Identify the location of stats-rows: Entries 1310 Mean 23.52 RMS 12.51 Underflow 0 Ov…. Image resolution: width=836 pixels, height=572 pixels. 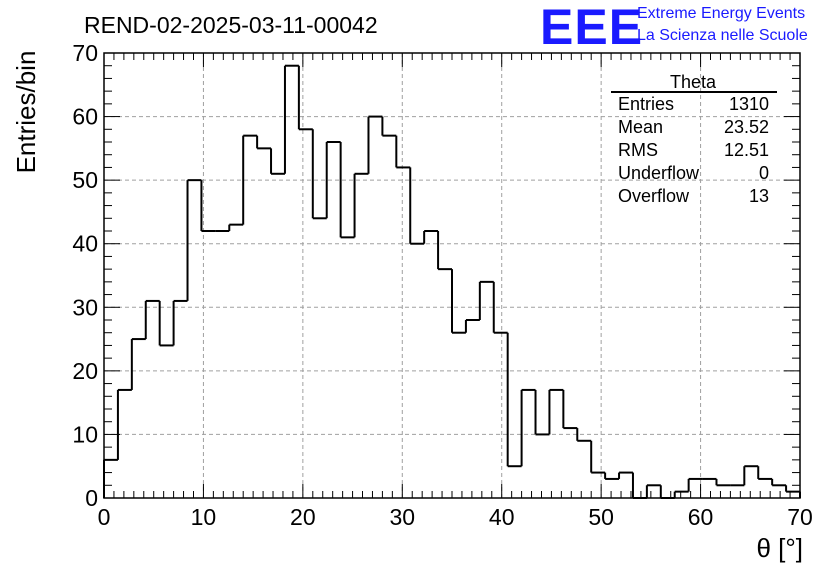
(693, 150).